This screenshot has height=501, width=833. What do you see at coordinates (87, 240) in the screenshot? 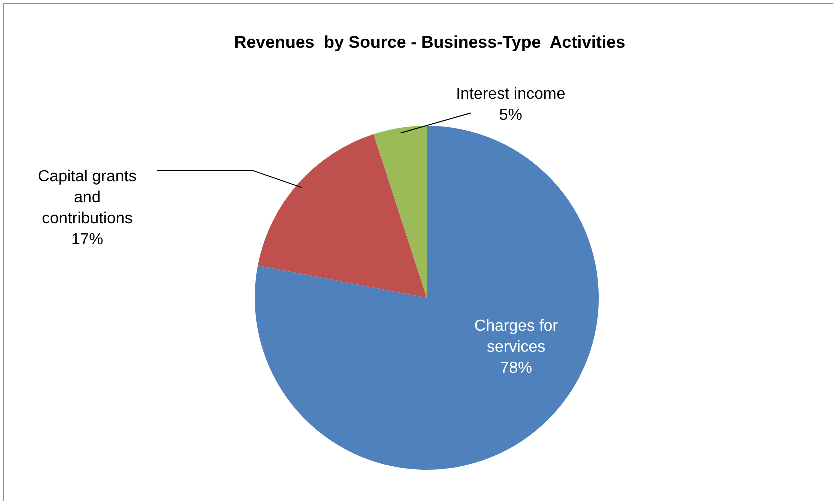
I see `data-label: 17%` at bounding box center [87, 240].